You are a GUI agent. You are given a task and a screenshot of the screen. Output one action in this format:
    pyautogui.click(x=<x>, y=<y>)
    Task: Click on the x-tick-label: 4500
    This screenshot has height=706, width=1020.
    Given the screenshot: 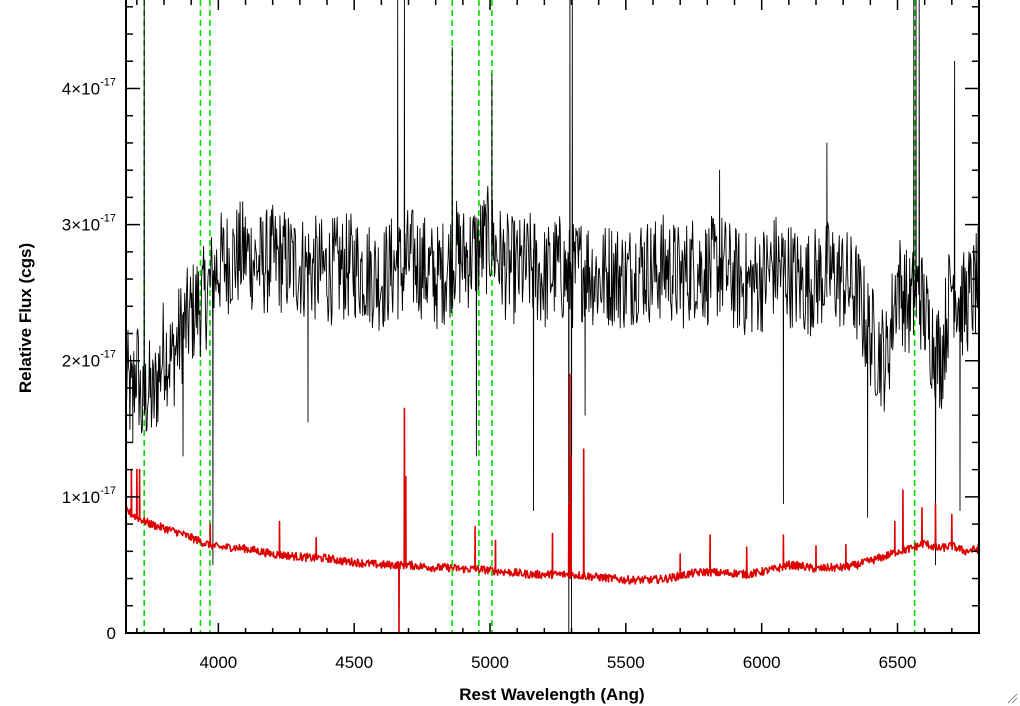 What is the action you would take?
    pyautogui.click(x=354, y=662)
    